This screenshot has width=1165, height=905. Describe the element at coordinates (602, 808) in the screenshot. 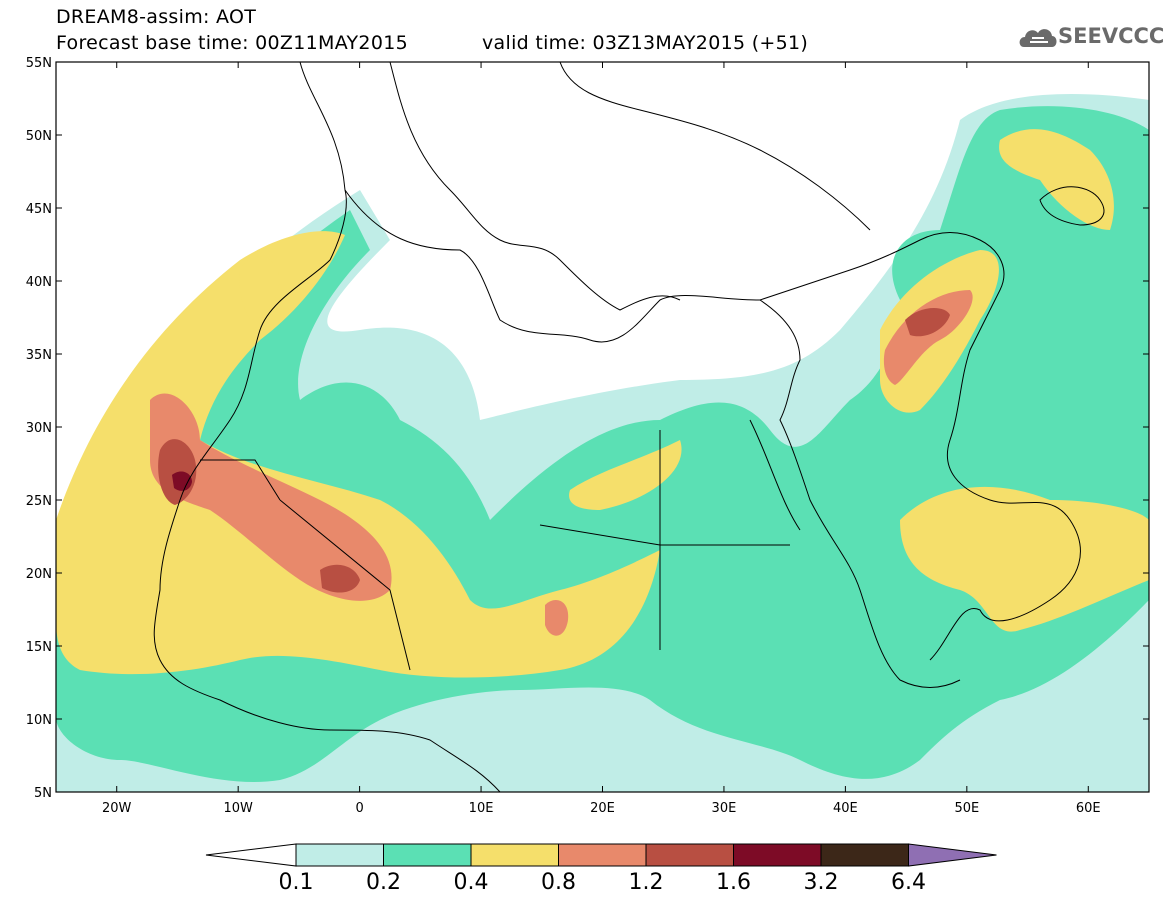

I see `lon-tick-label: 20E` at that location.